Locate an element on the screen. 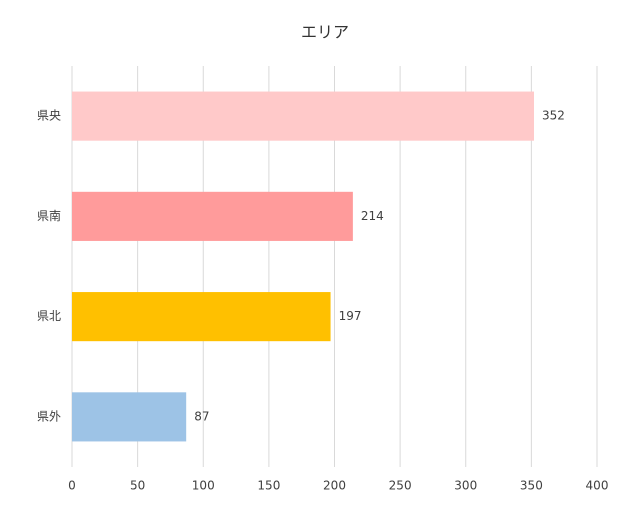  x-tick-label: 200 is located at coordinates (334, 486).